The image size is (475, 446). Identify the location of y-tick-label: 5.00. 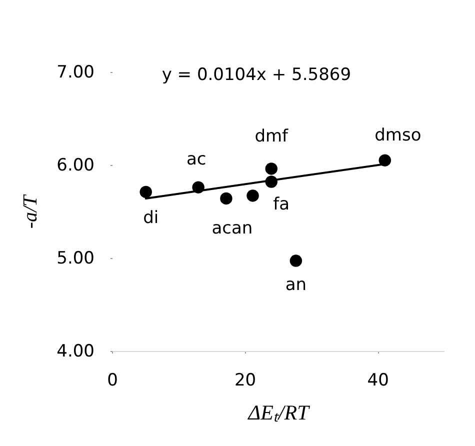
(75, 258).